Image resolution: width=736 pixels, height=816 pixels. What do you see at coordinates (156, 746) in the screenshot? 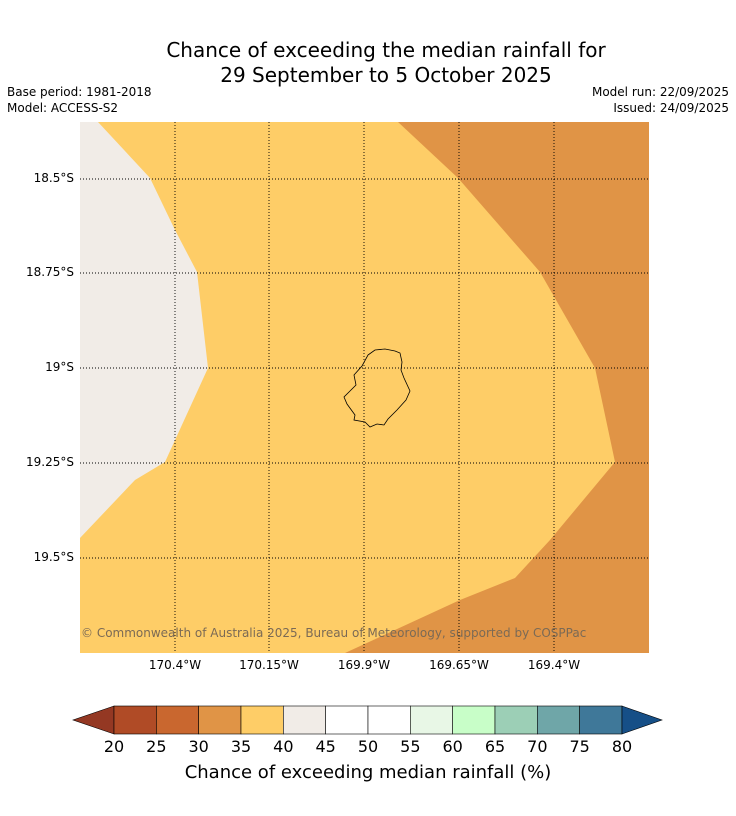
I see `colorbar-tick-label: 25` at bounding box center [156, 746].